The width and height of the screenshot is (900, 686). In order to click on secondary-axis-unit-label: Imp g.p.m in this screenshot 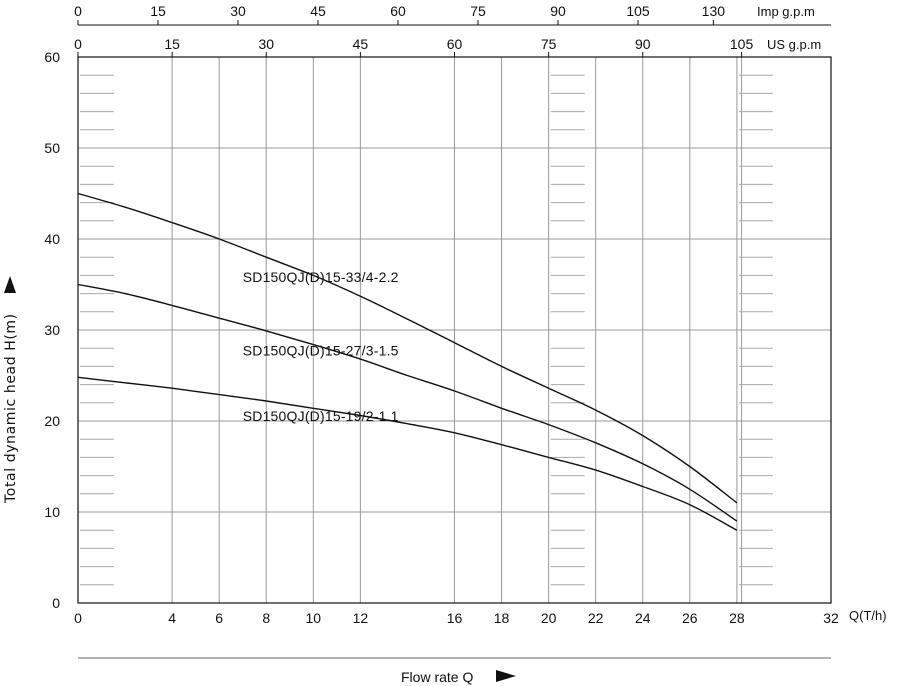, I will do `click(786, 11)`.